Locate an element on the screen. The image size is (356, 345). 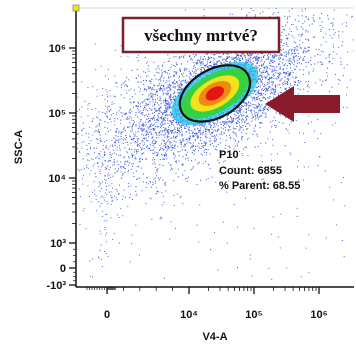
annotation-text: všechny mrtvé? is located at coordinates (201, 35).